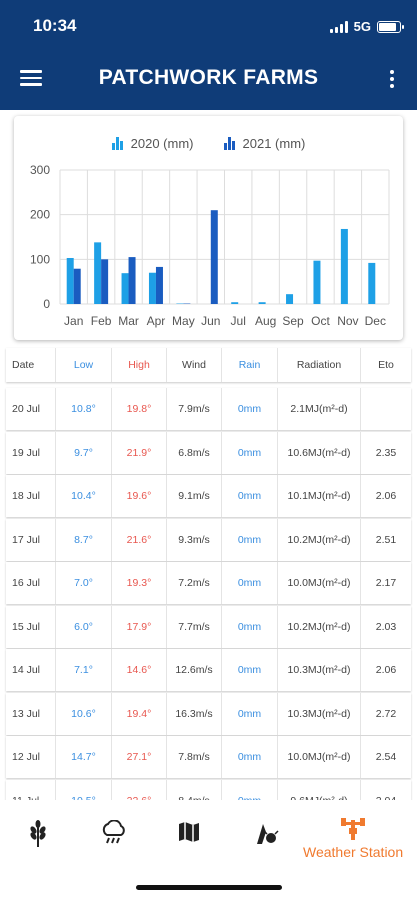 This screenshot has height=900, width=417. What do you see at coordinates (194, 365) in the screenshot?
I see `col-header-wind: Wind` at bounding box center [194, 365].